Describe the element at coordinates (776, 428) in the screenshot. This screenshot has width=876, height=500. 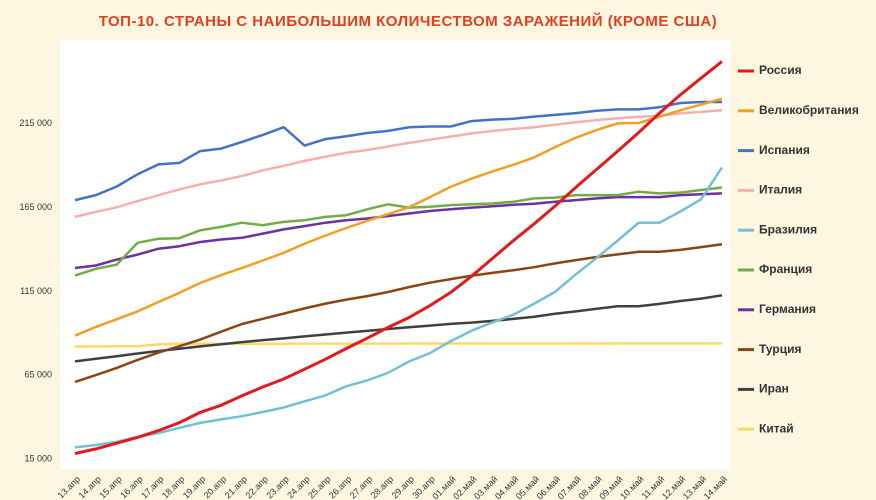
I see `legend-label: Китай` at that location.